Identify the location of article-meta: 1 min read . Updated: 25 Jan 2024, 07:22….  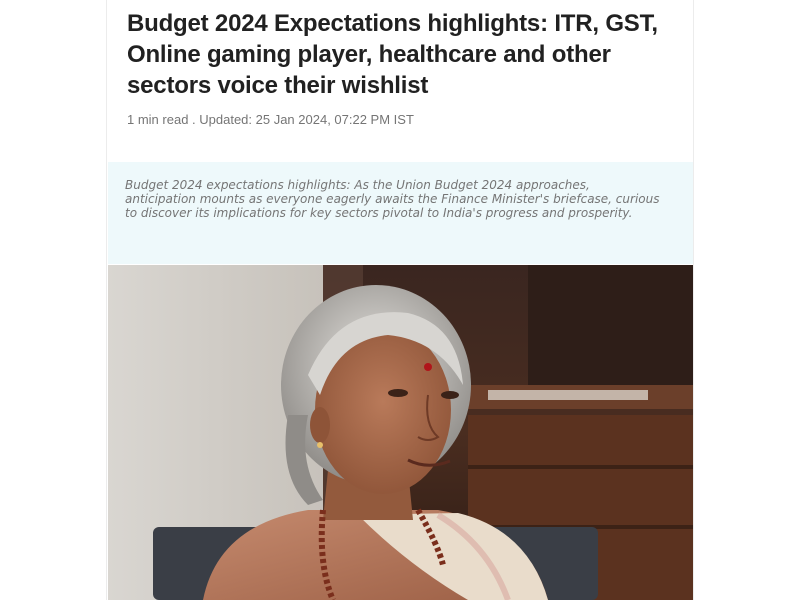
(270, 119).